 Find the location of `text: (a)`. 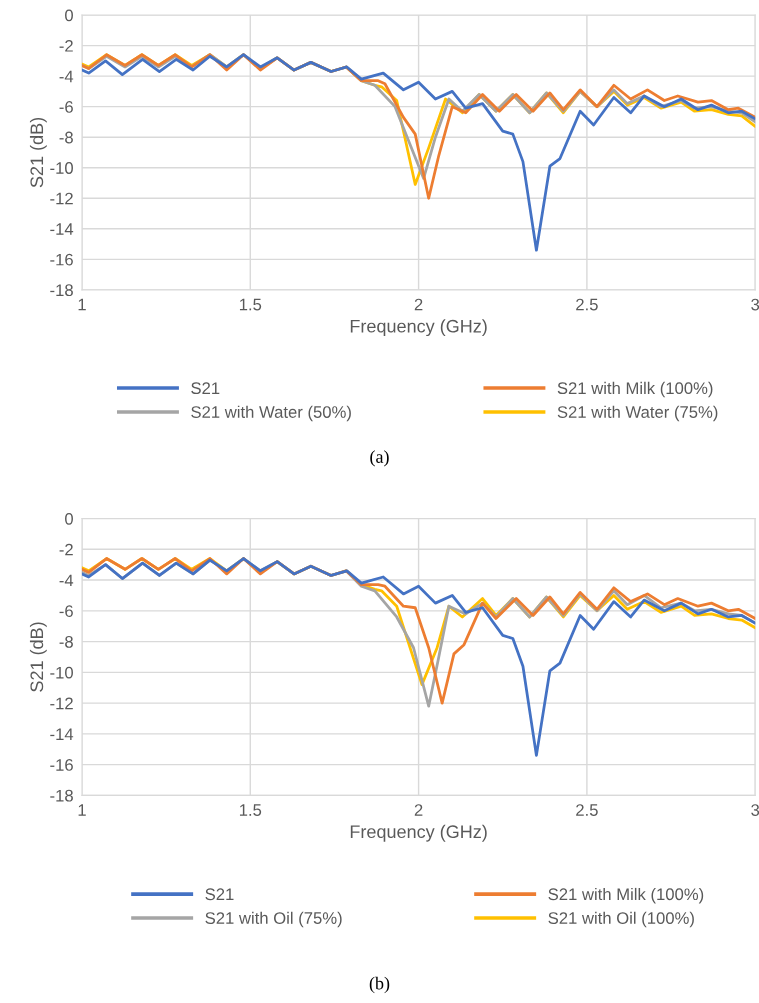

text: (a) is located at coordinates (379, 458).